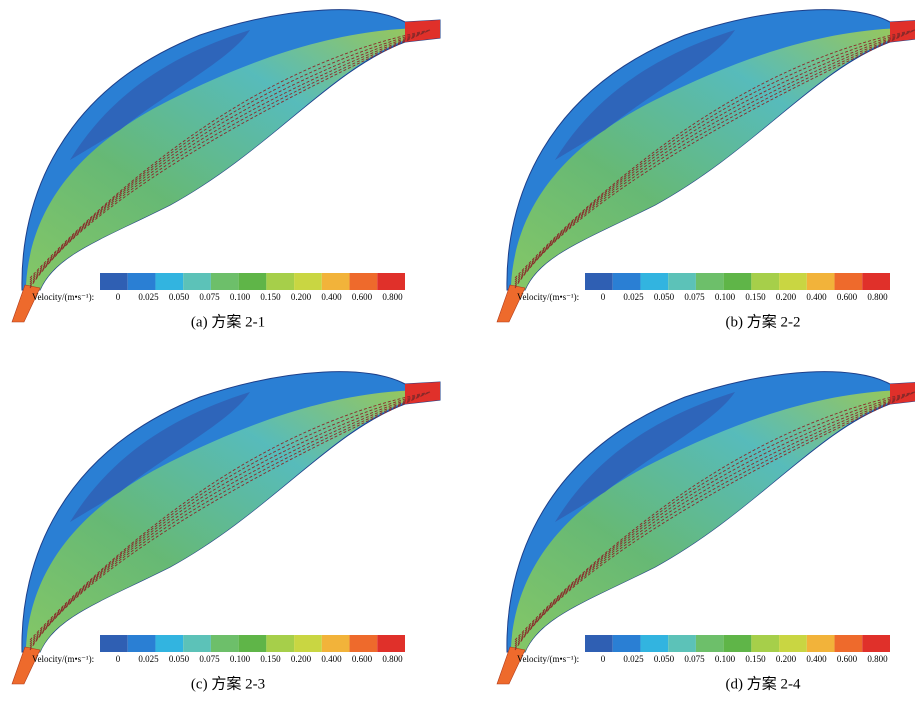 Image resolution: width=915 pixels, height=721 pixels. What do you see at coordinates (763, 321) in the screenshot?
I see `caption: (b) 方案 2-2` at bounding box center [763, 321].